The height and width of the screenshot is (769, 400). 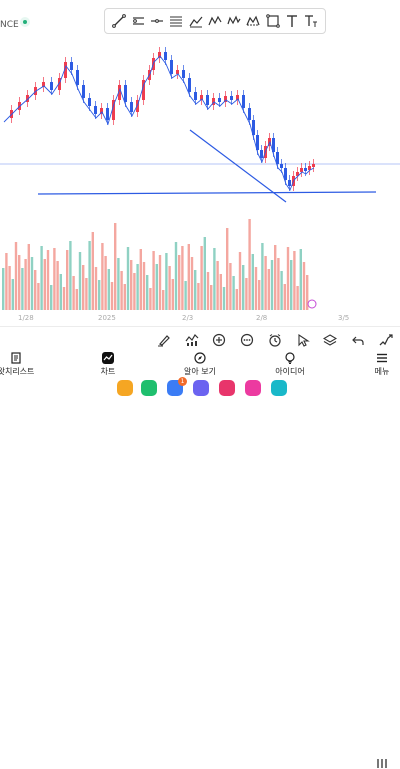 I want to click on nav-item-chart: 차트, so click(x=108, y=365).